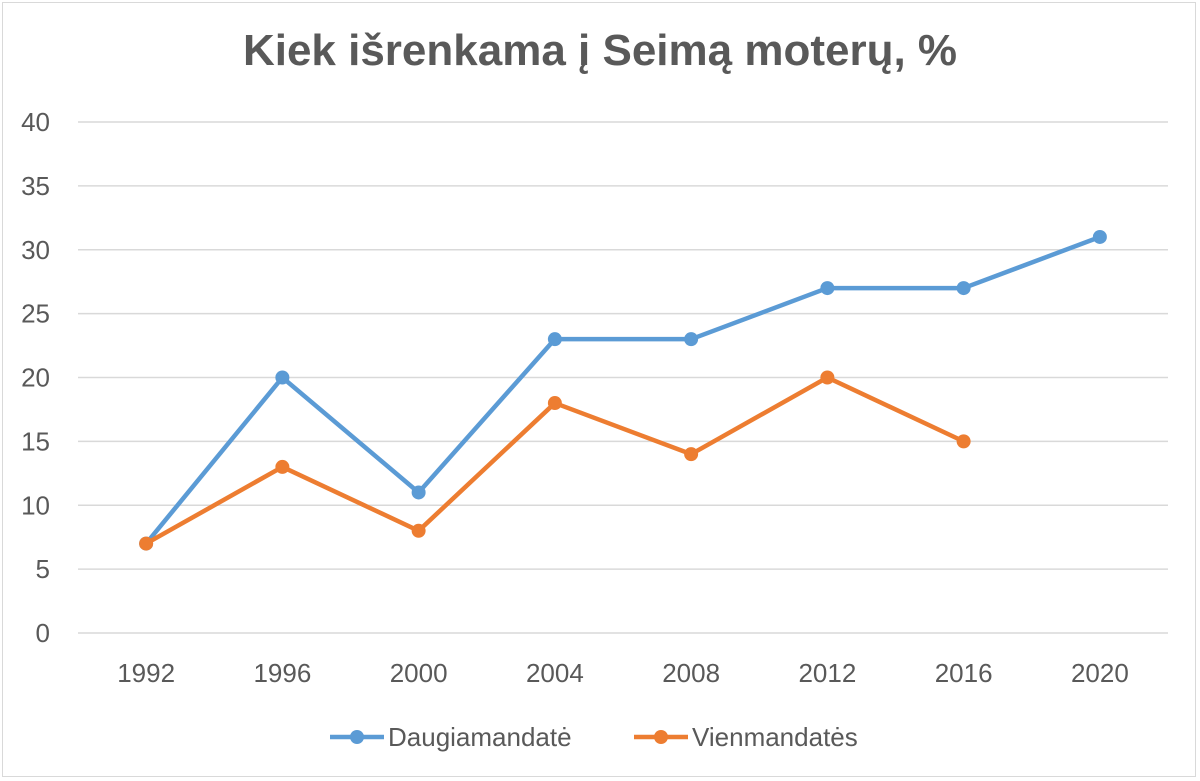 The height and width of the screenshot is (781, 1200). What do you see at coordinates (775, 737) in the screenshot?
I see `legend-label: Vienmandatės` at bounding box center [775, 737].